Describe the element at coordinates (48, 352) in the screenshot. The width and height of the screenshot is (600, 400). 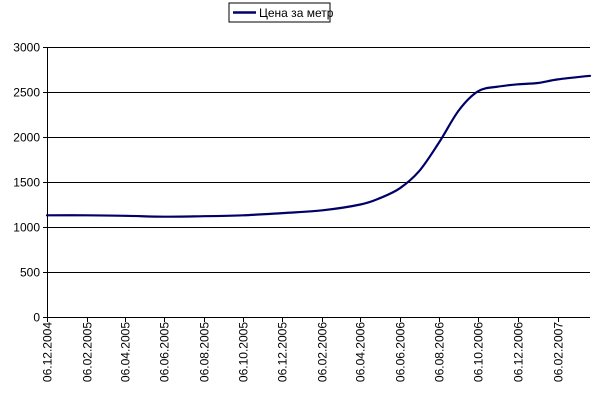
I see `x-tick-label: 06.12.2004` at that location.